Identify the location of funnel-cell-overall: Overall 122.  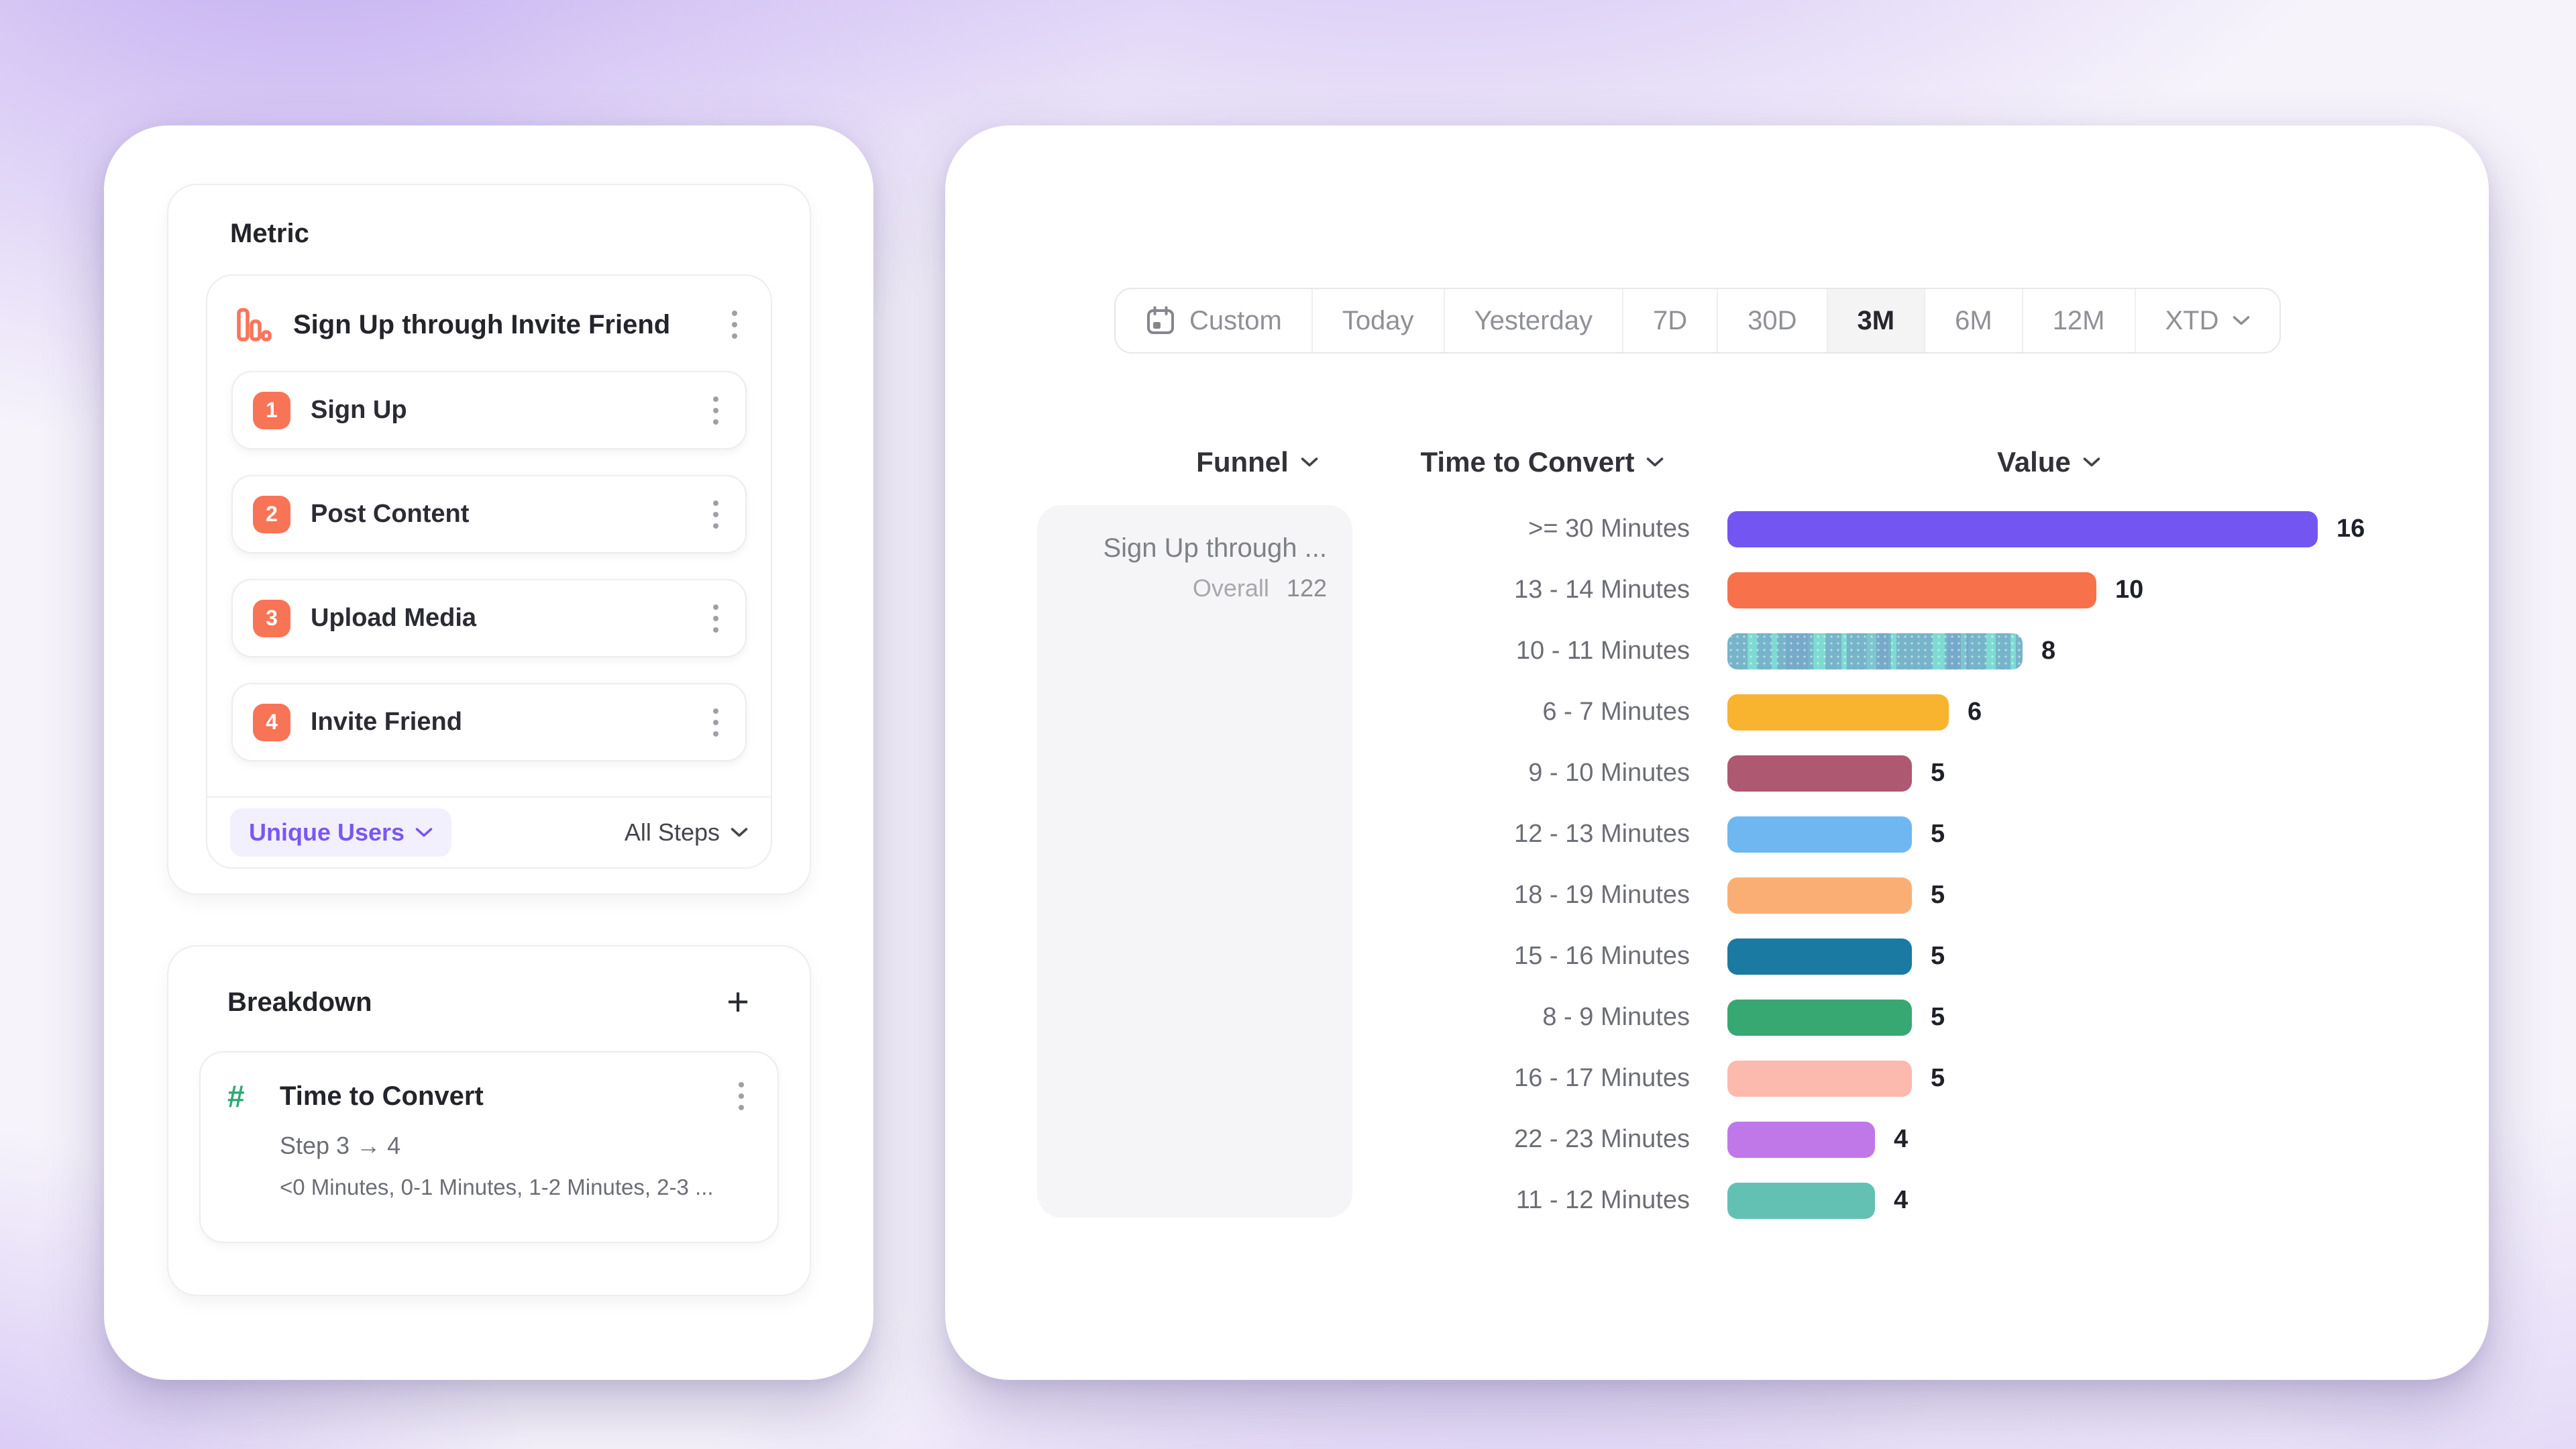
(1192, 588).